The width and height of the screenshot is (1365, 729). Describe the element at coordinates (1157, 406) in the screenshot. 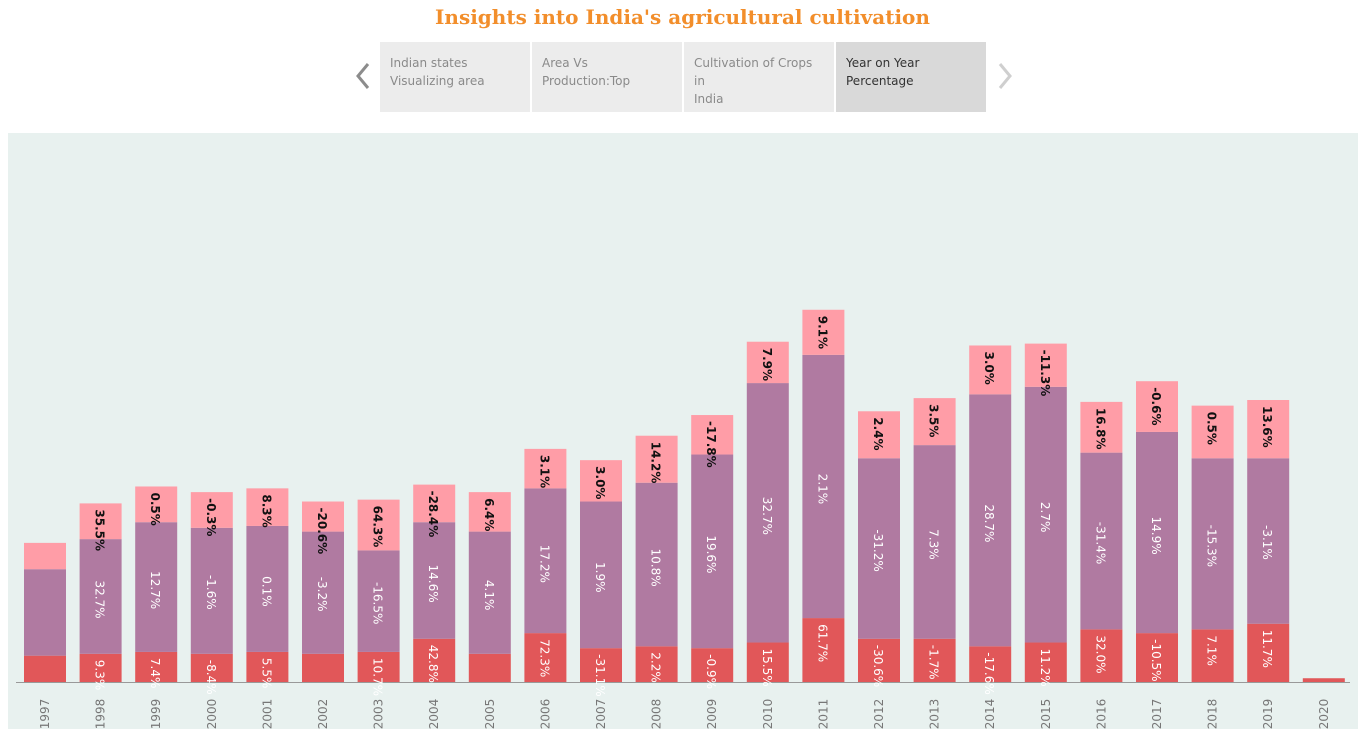

I see `bar-segment-2017-s2` at that location.